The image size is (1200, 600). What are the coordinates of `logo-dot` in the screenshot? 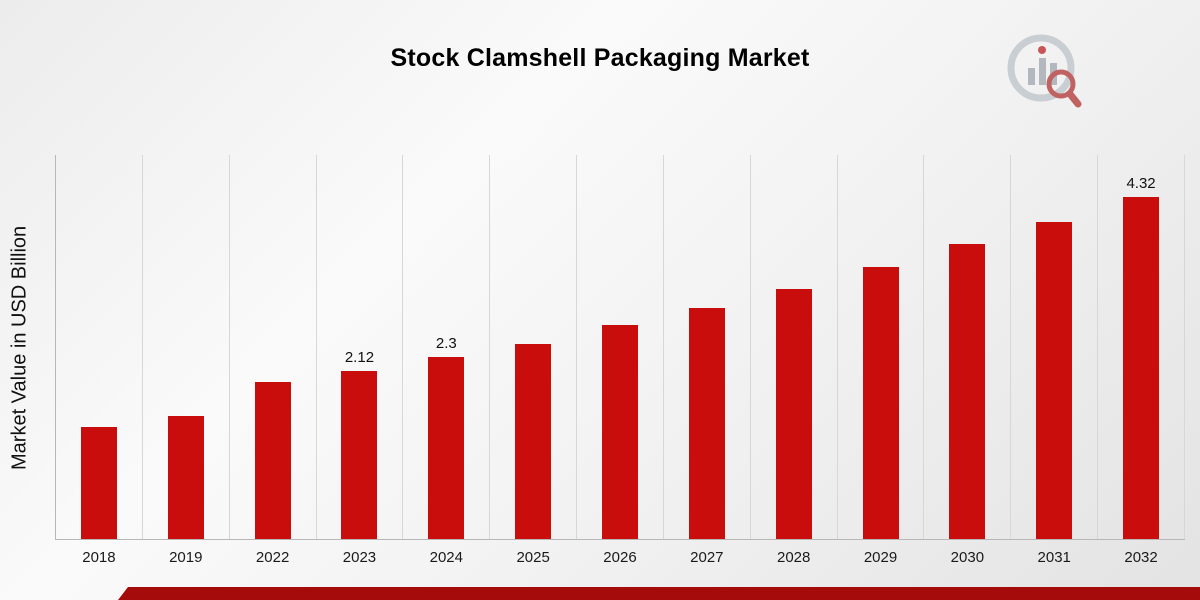 It's located at (1042, 50).